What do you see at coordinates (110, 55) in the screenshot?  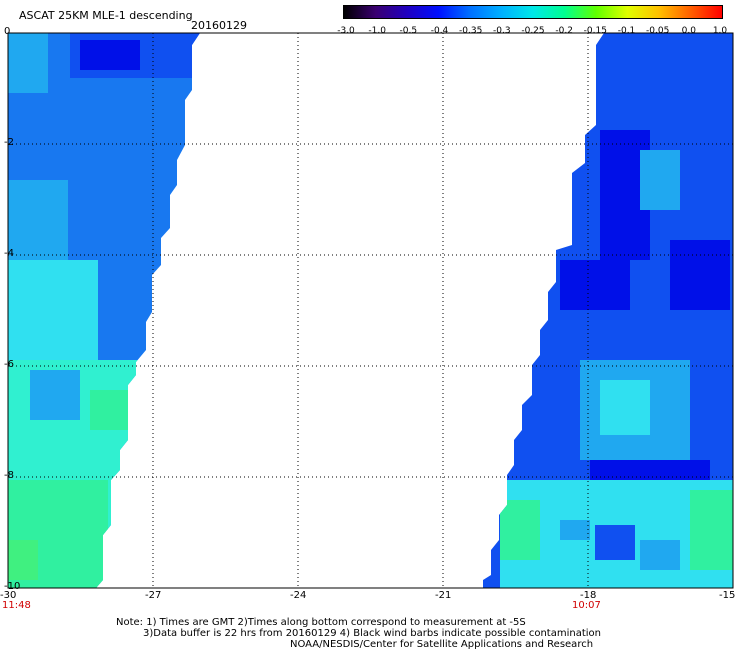 I see `patch-deepest` at bounding box center [110, 55].